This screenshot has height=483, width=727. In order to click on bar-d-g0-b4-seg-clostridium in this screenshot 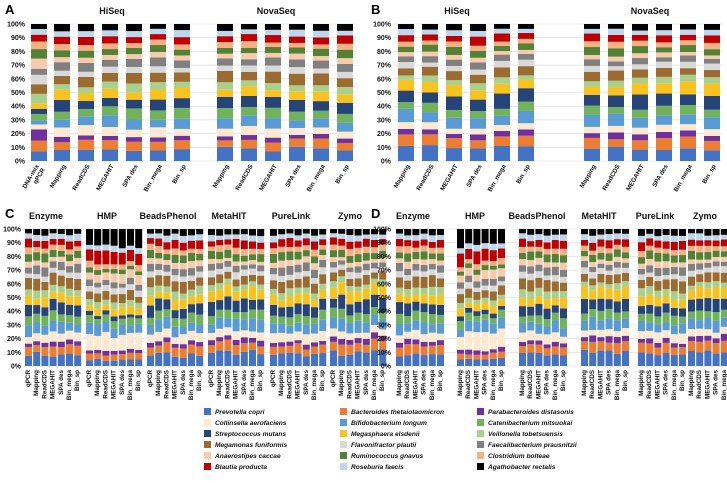, I will do `click(432, 250)`.